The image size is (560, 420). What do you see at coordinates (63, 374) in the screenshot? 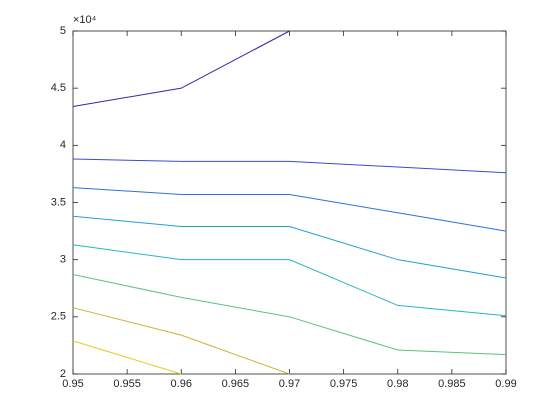
I see `y-tick-label: 2` at bounding box center [63, 374].